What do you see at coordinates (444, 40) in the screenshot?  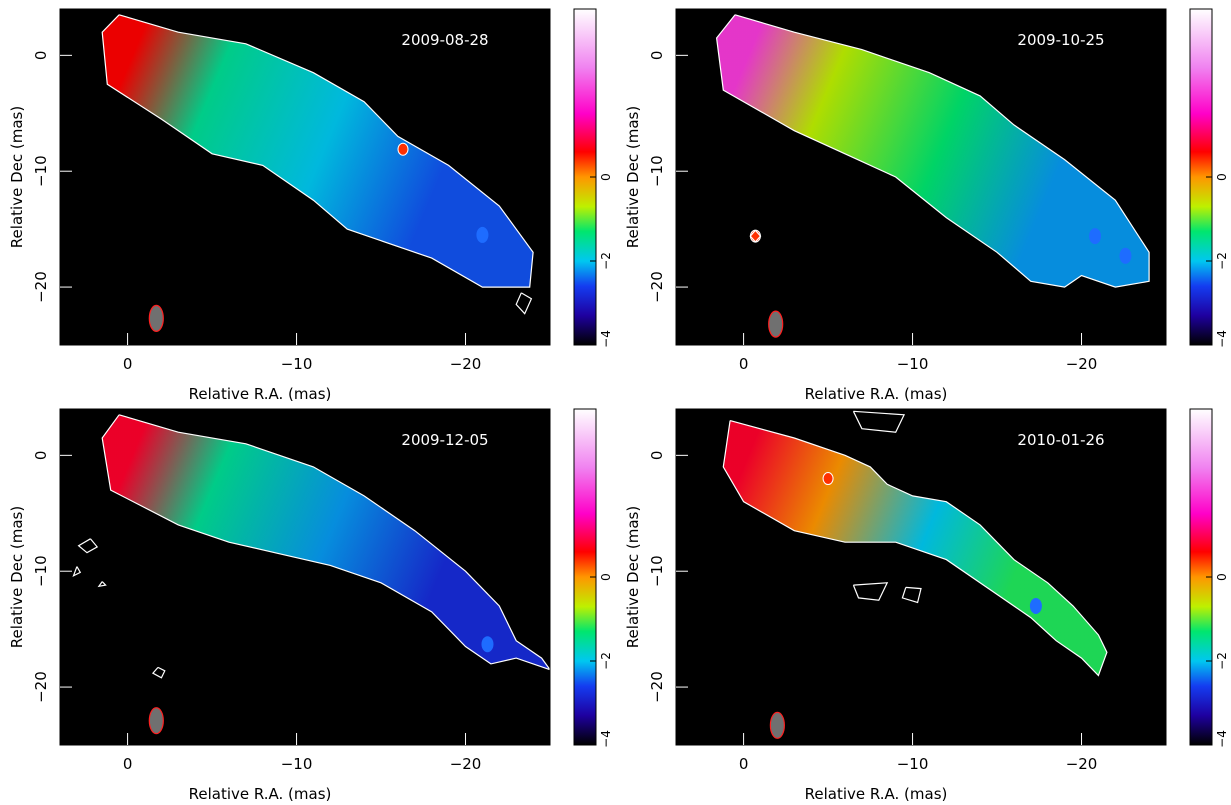 I see `epoch-label: 2009-08-28` at bounding box center [444, 40].